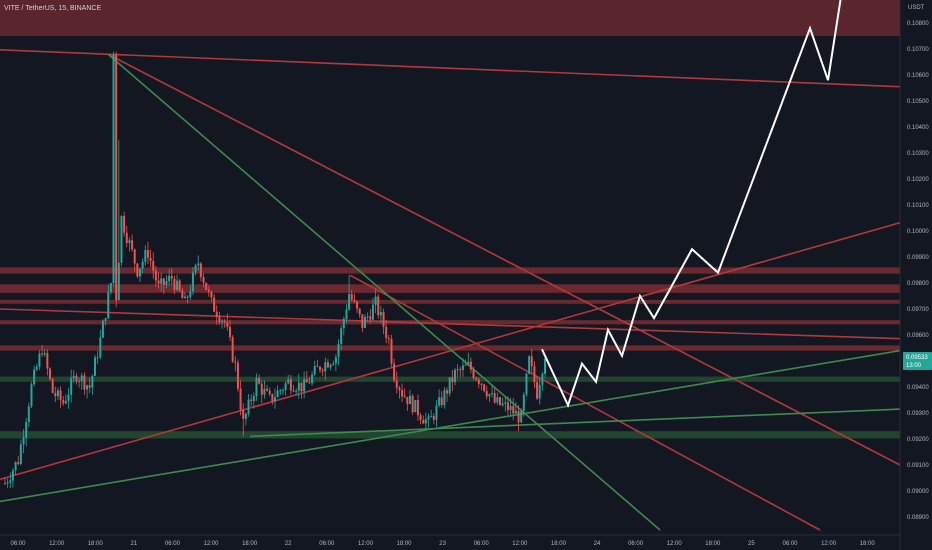  What do you see at coordinates (916, 8) in the screenshot?
I see `quote-currency-label: USDT` at bounding box center [916, 8].